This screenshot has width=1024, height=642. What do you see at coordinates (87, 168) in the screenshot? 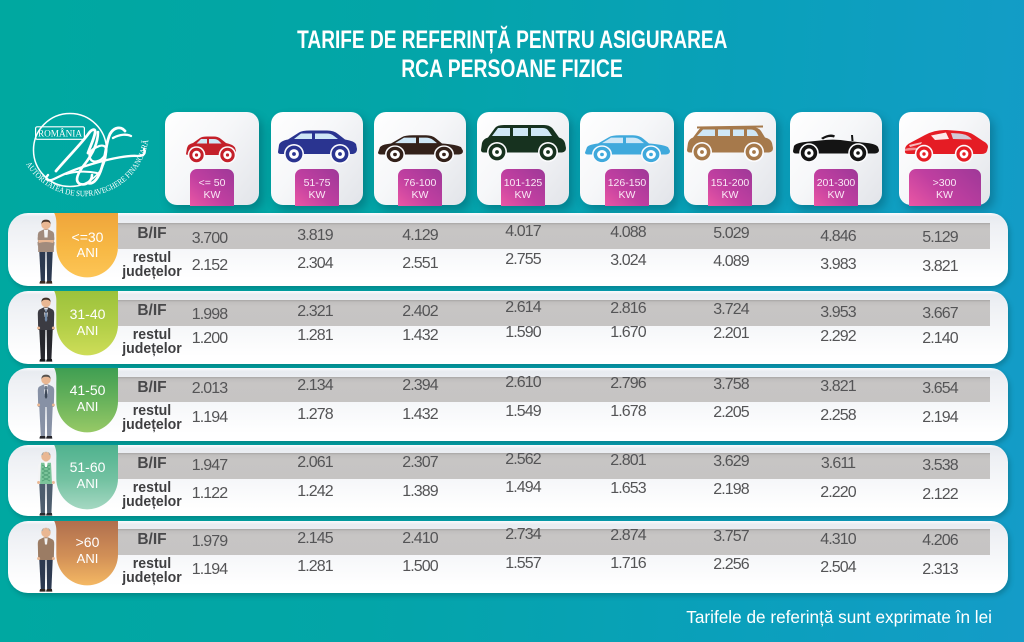
I see `svg-text:AUTORITATEA DE SUPRAVEGHERE FI: AUTORITATEA DE SUPRAVEGHERE FINANCIARĂ` at bounding box center [87, 168].